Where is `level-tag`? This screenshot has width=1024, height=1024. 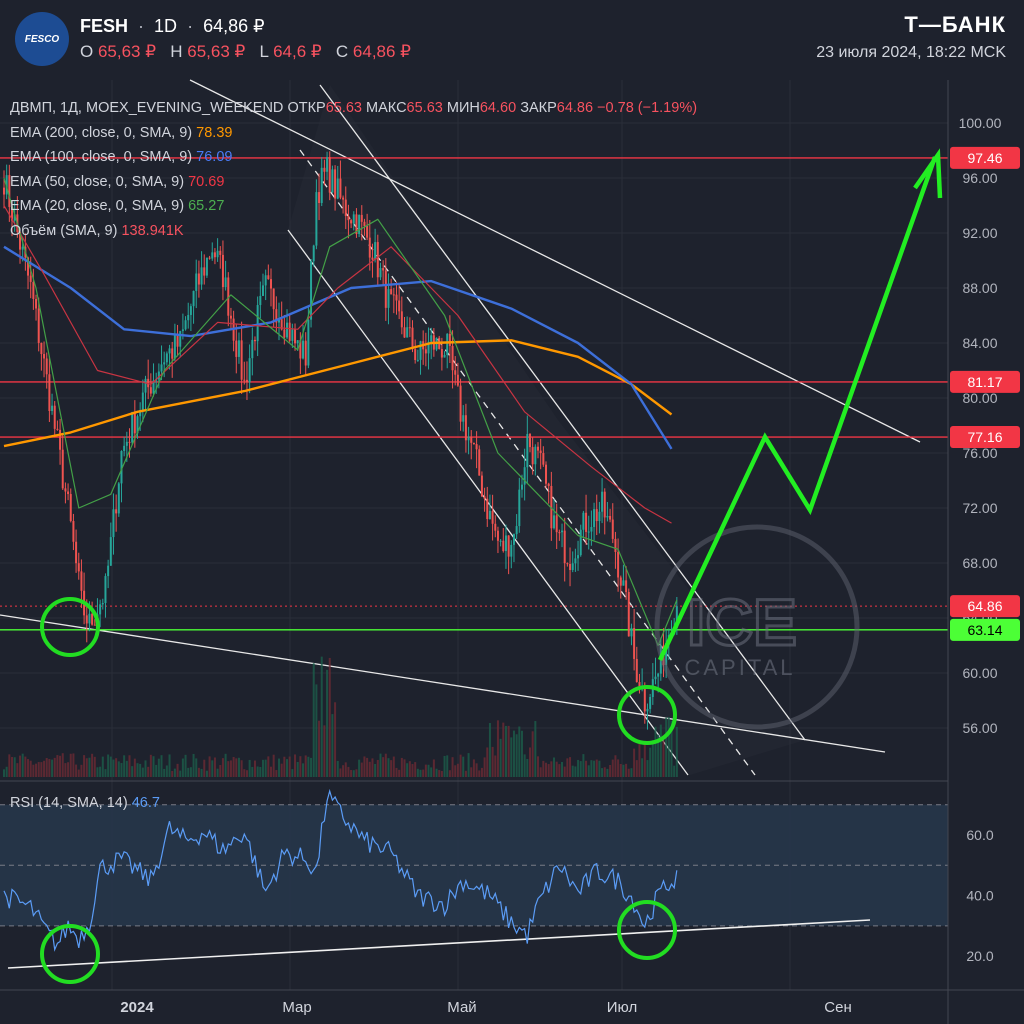
level-tag is located at coordinates (985, 629).